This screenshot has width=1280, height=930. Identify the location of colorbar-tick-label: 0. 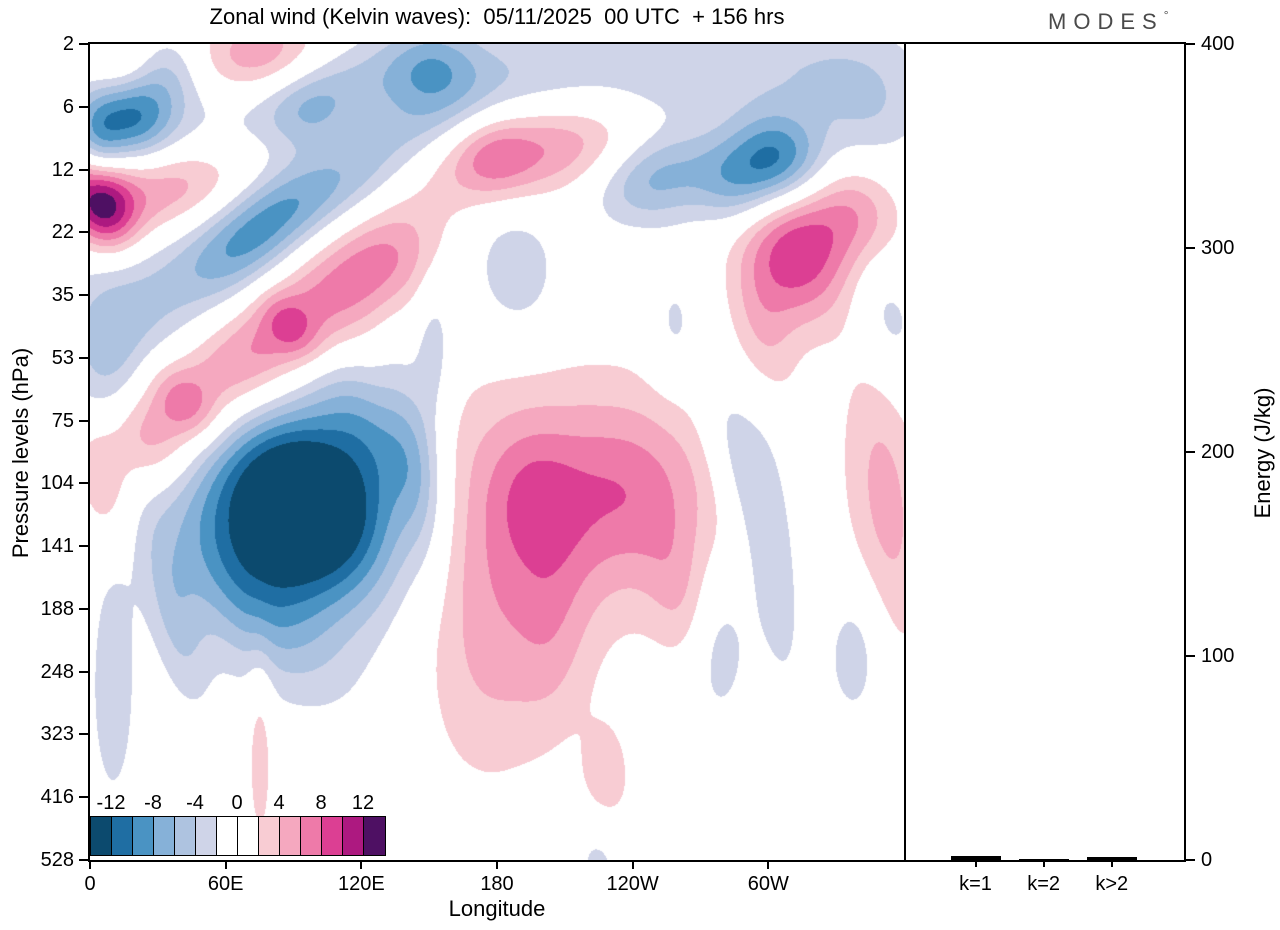
(237, 803).